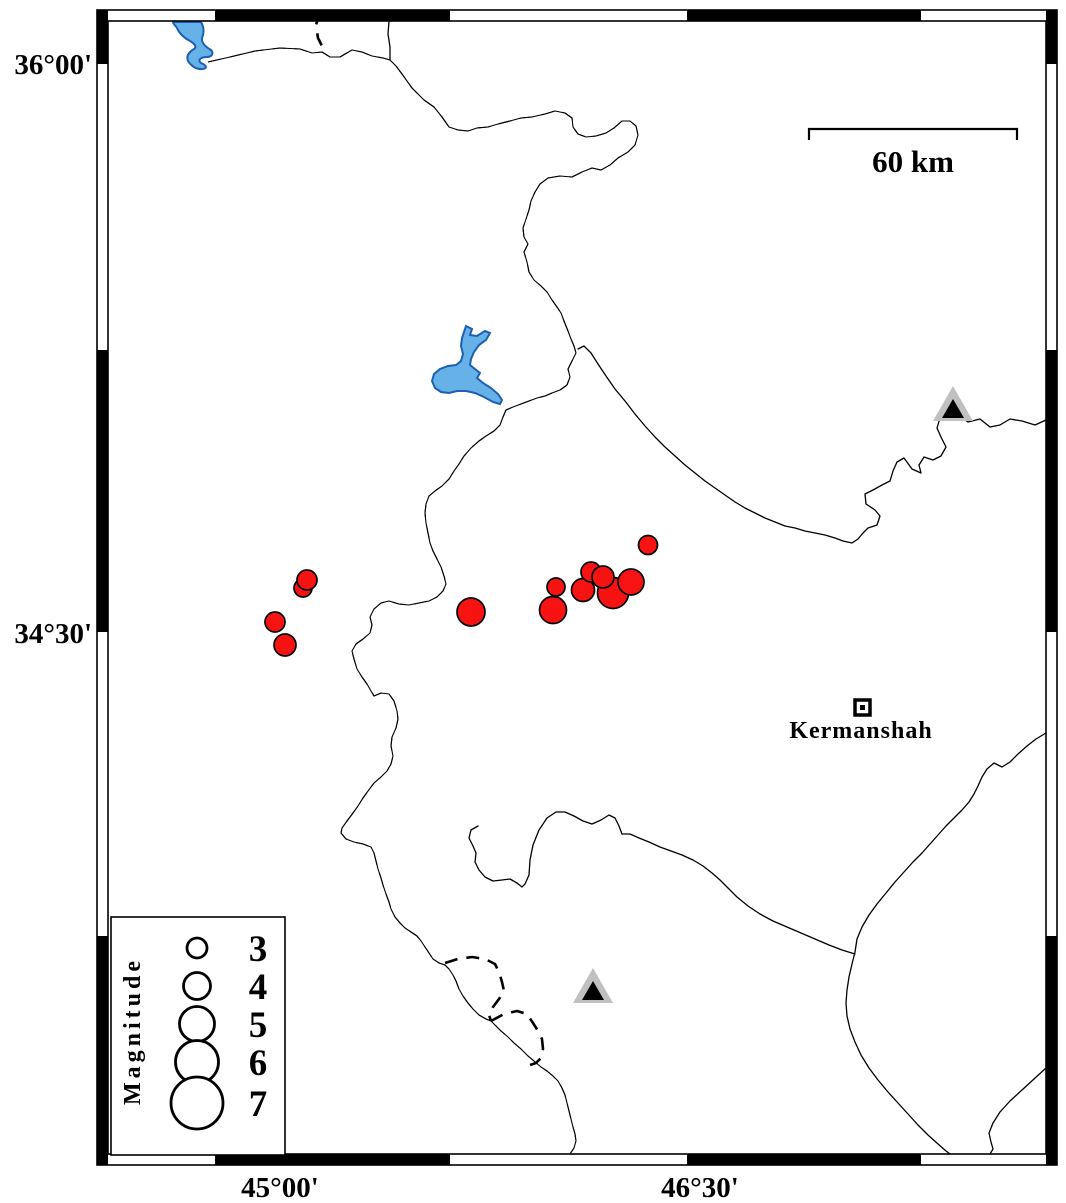  I want to click on river-top-connector, so click(389, 40).